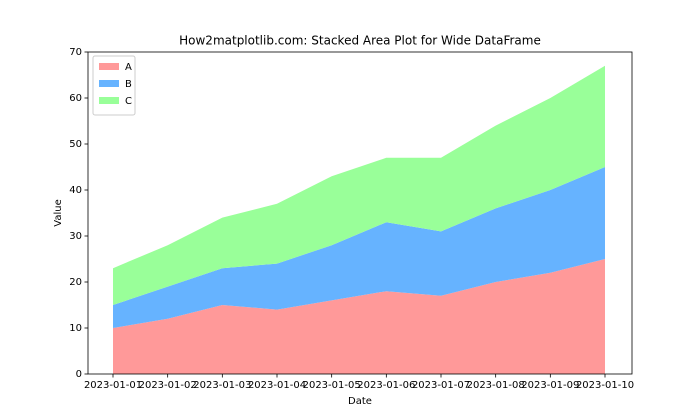 The height and width of the screenshot is (420, 700). What do you see at coordinates (128, 84) in the screenshot?
I see `legend-label: B` at bounding box center [128, 84].